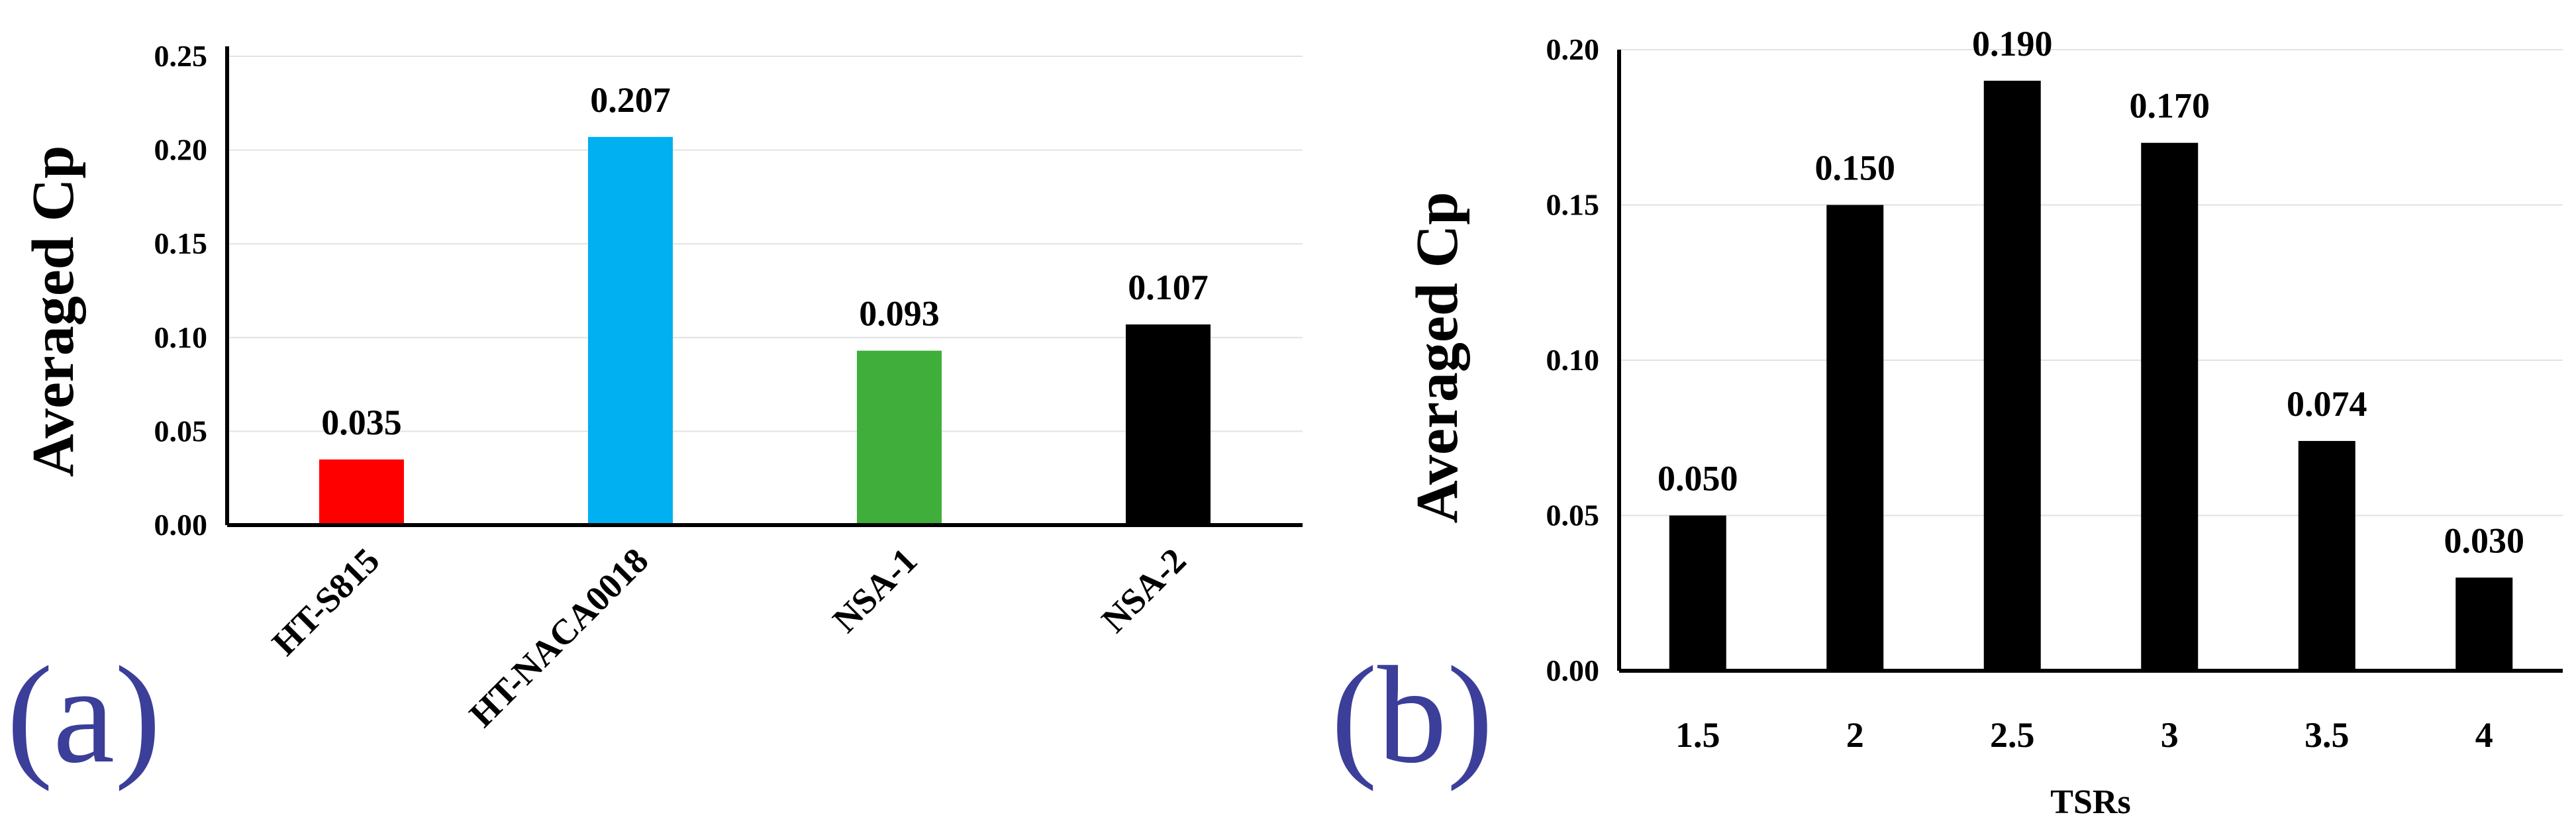  What do you see at coordinates (630, 100) in the screenshot?
I see `chart-a-data-label: 0.207` at bounding box center [630, 100].